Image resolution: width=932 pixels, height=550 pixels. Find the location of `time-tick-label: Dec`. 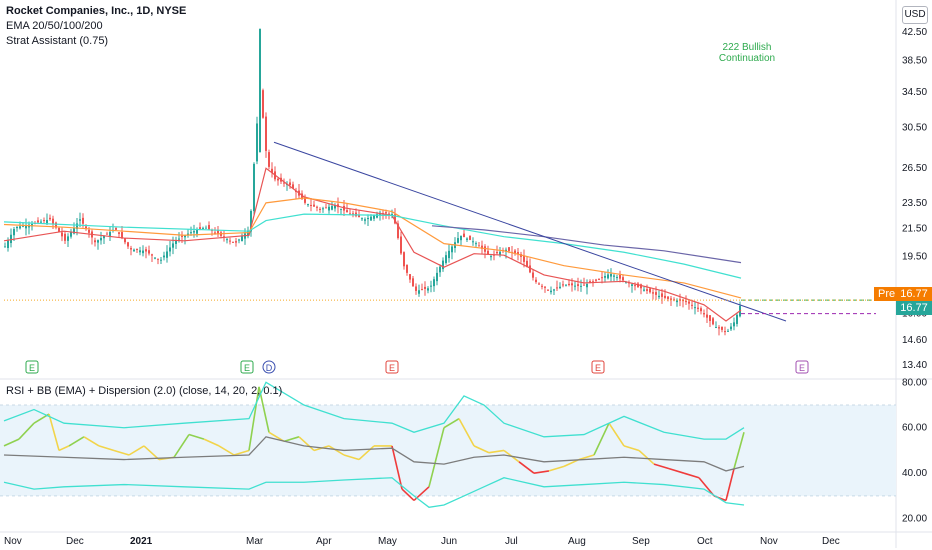

time-tick-label: Dec is located at coordinates (831, 541).